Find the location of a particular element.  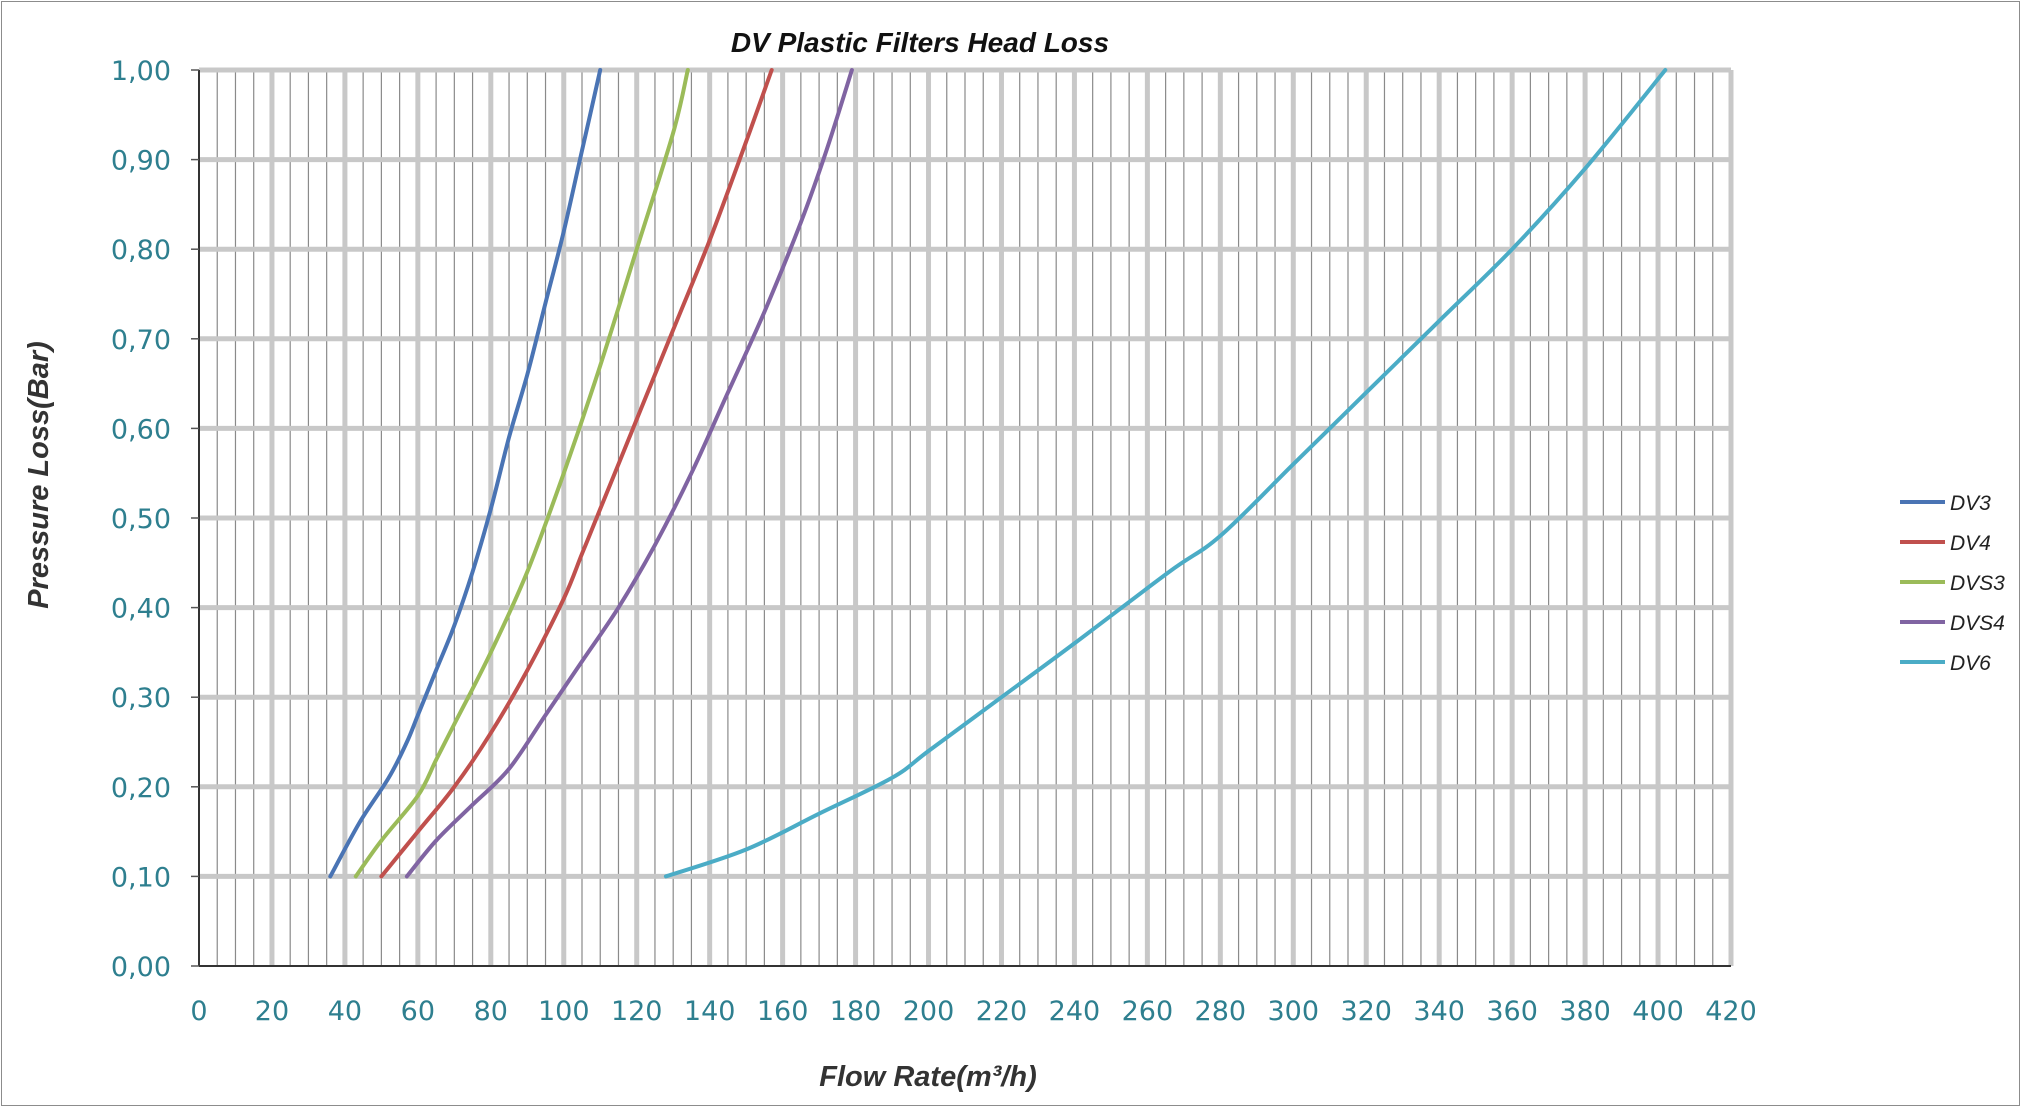

y-axis-title: Pressure Loss(Bar) is located at coordinates (39, 475).